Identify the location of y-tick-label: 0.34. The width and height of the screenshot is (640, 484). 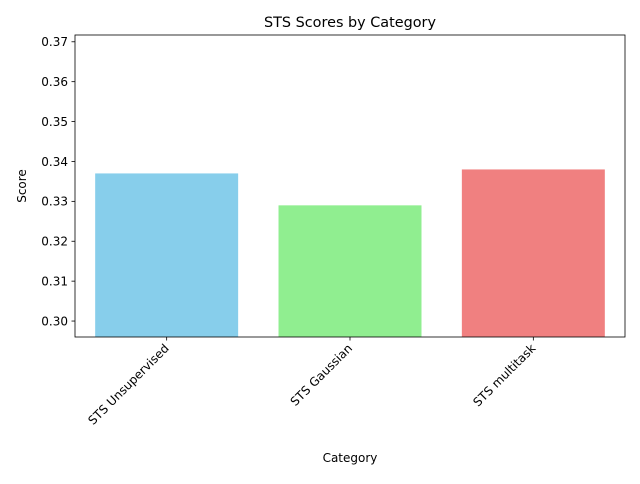
(54, 162).